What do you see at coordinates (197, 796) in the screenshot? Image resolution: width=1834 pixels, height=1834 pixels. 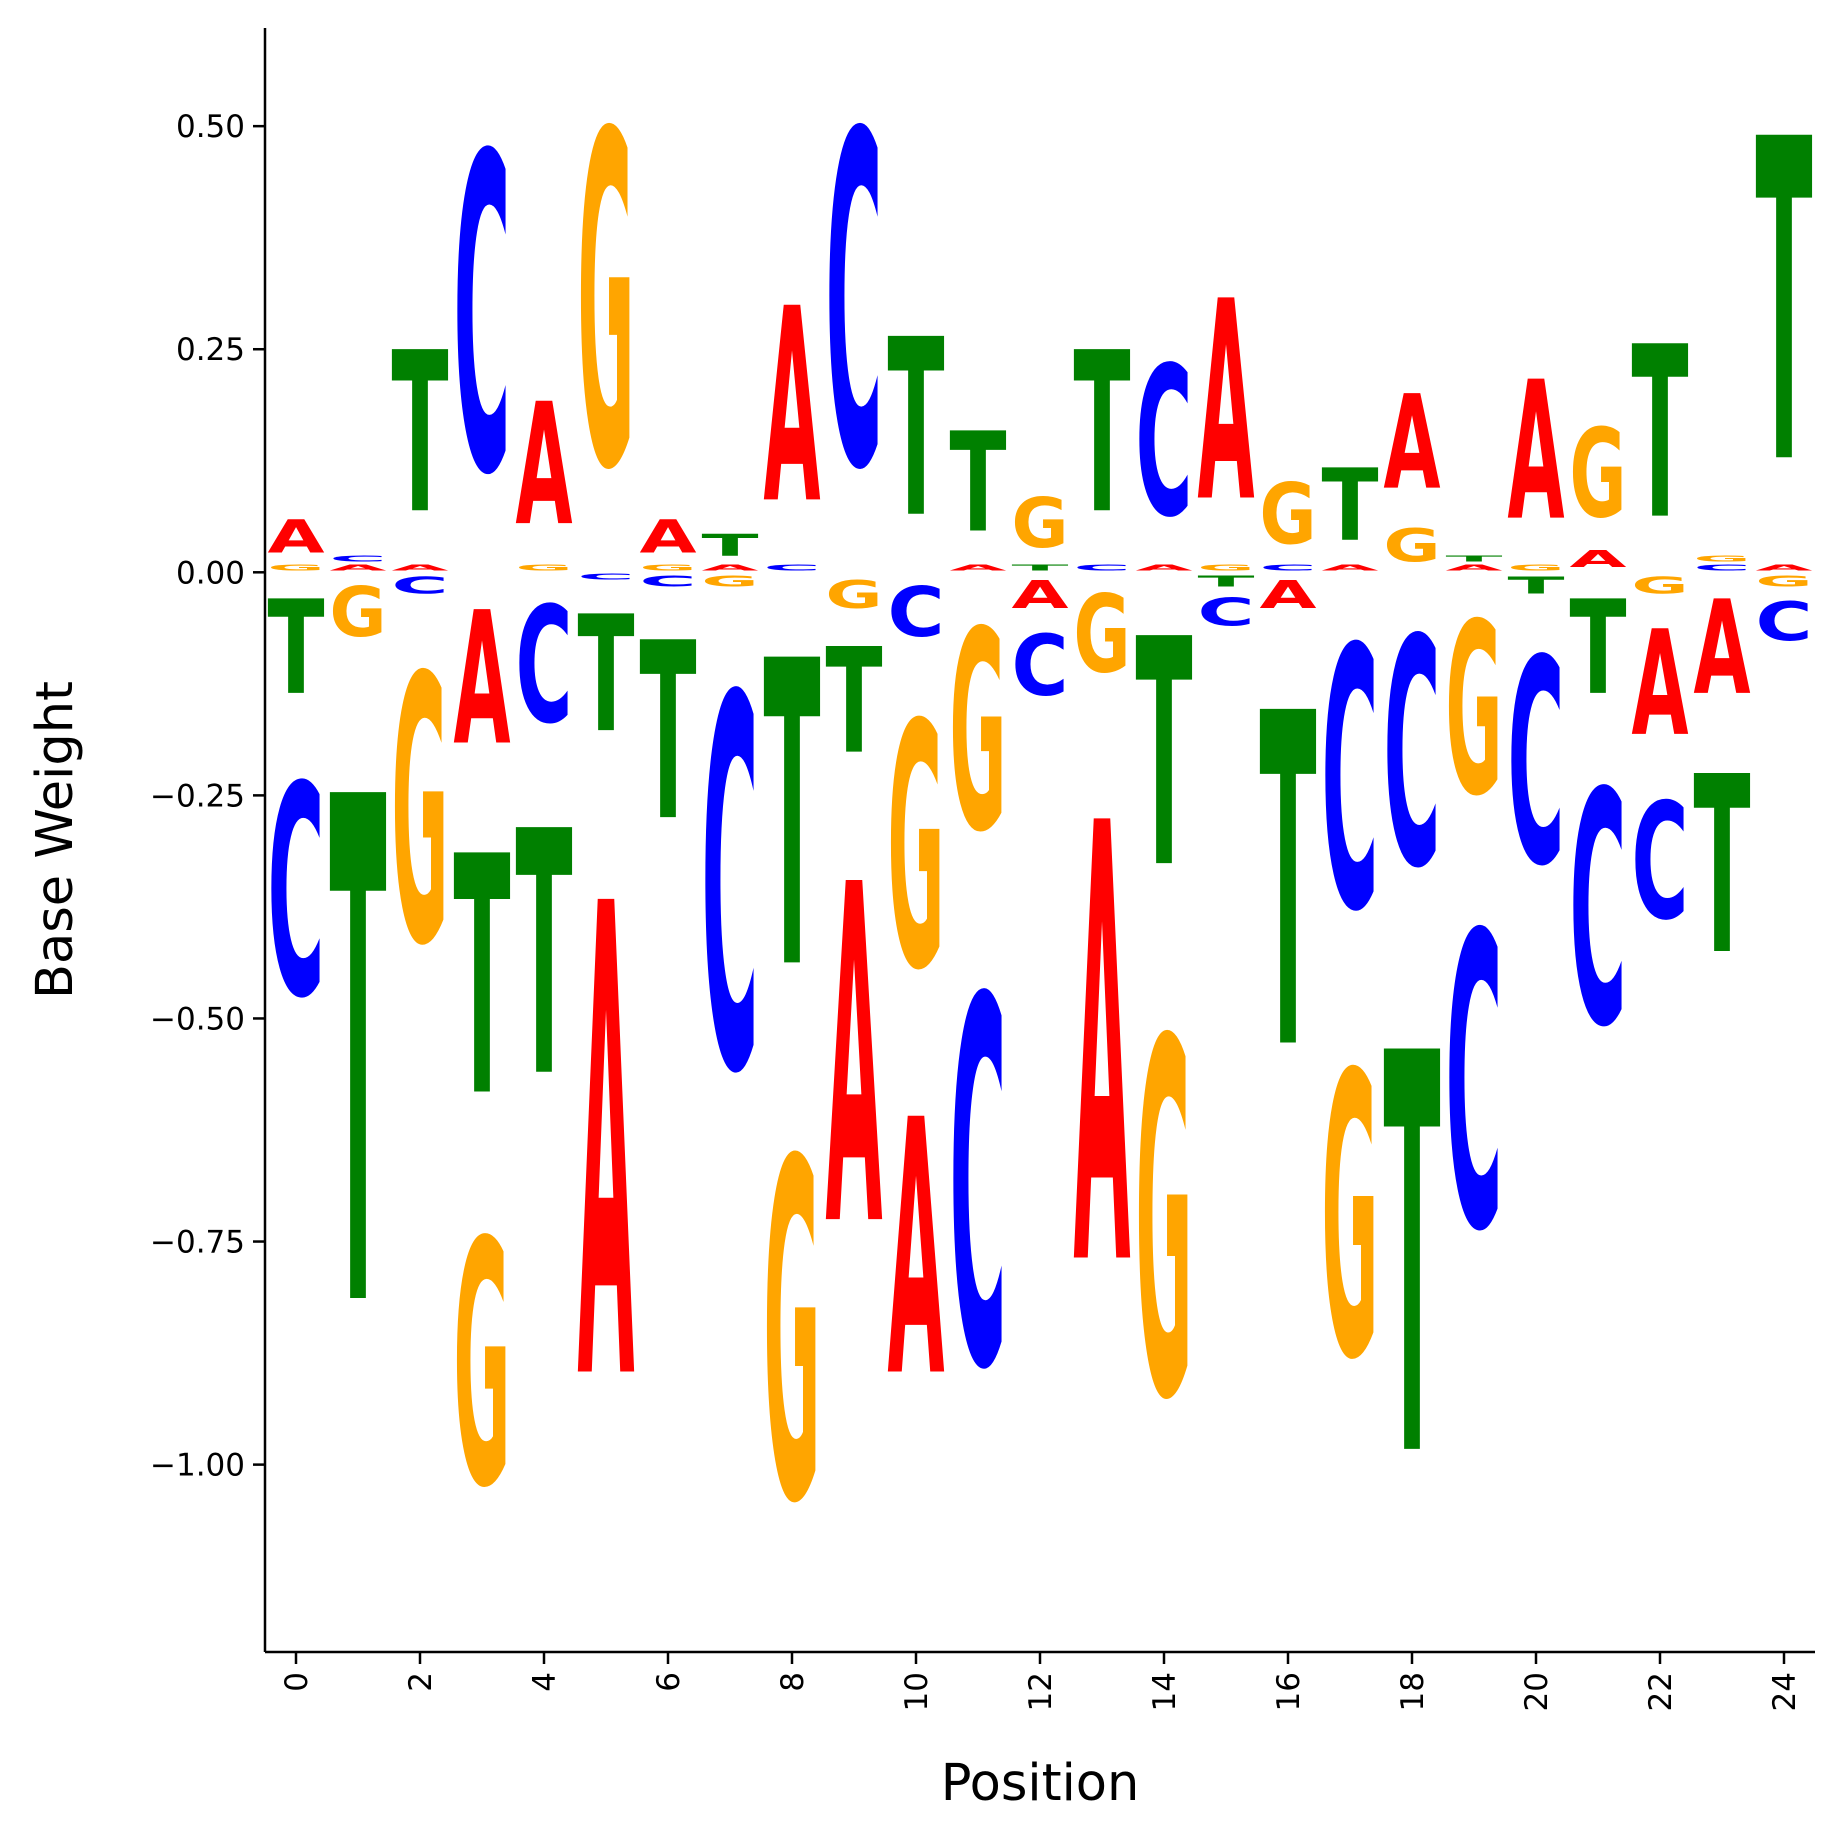 I see `y-tick-label: −0.25` at bounding box center [197, 796].